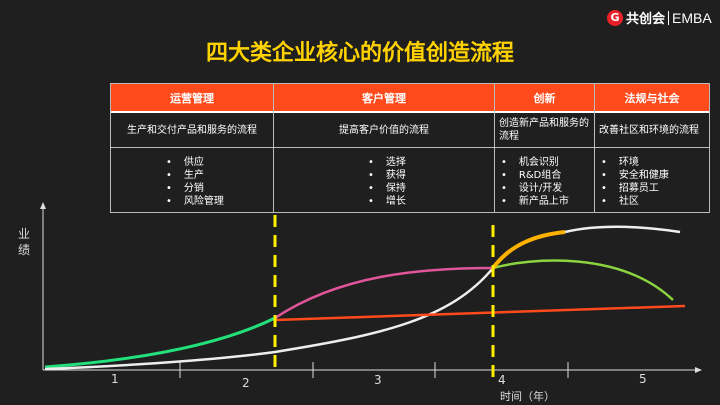 The image size is (720, 405). Describe the element at coordinates (583, 280) in the screenshot. I see `lightgreen-curve` at that location.